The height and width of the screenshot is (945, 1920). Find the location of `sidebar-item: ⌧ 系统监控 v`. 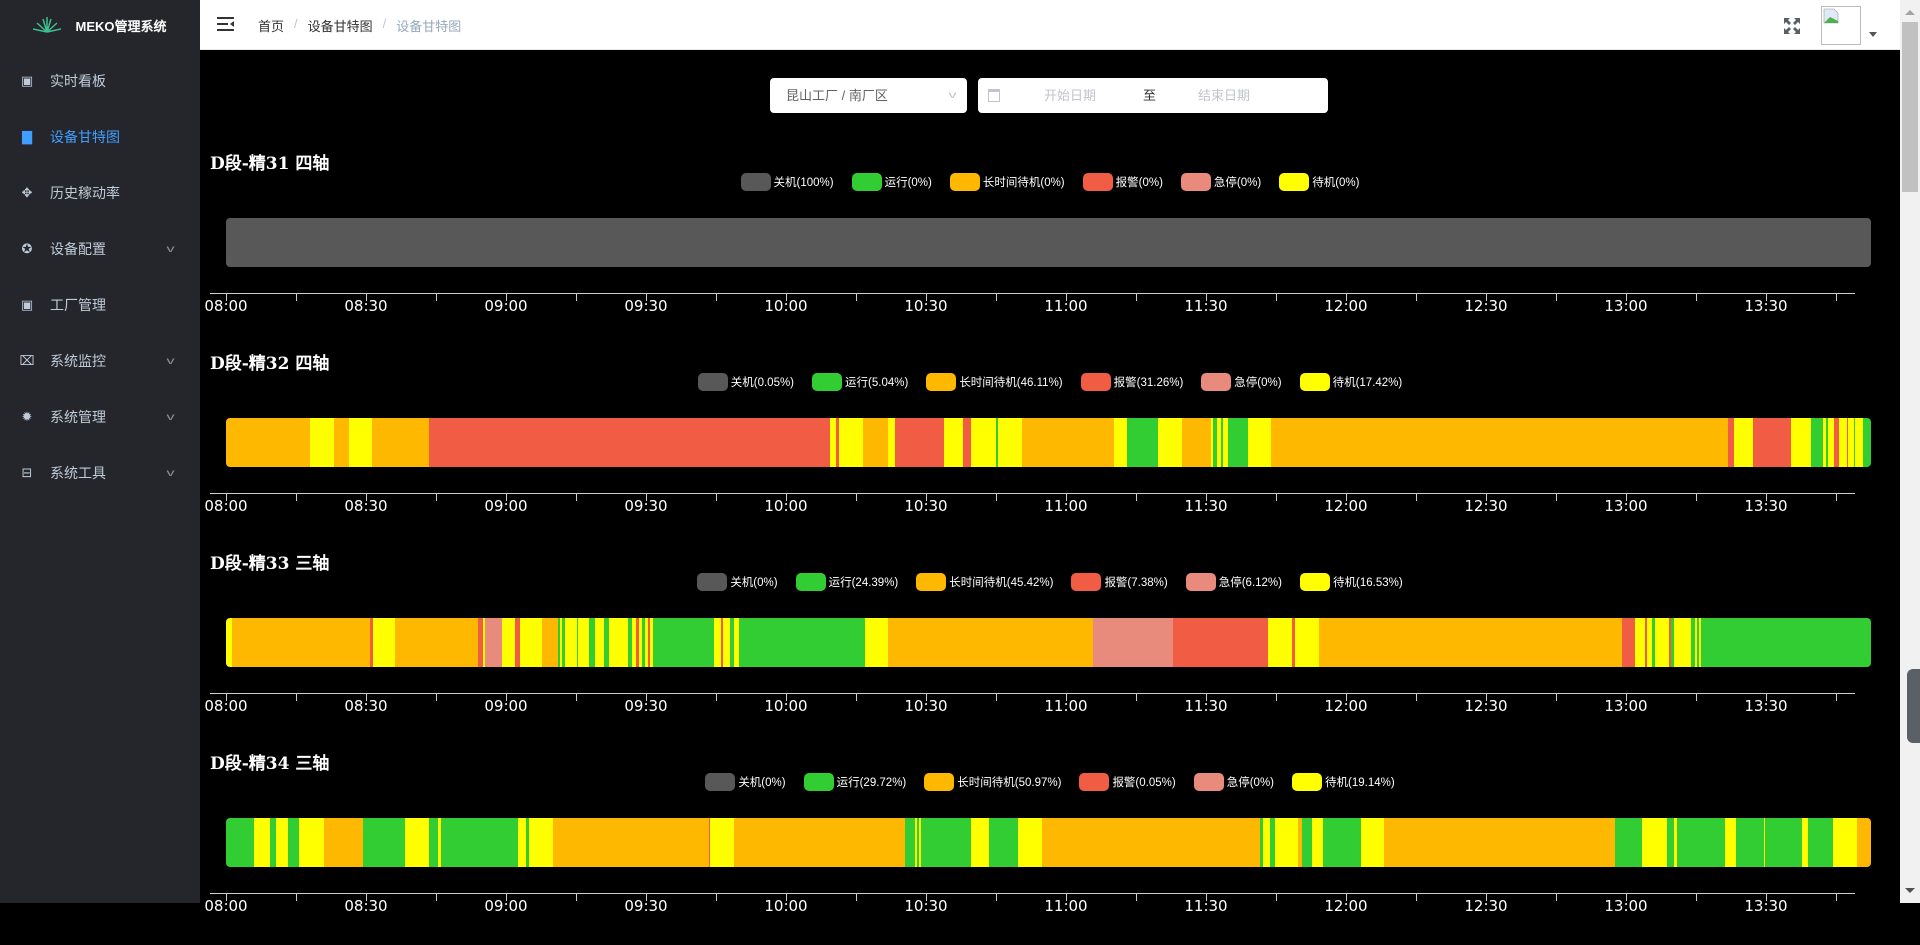

sidebar-item: ⌧ 系统监控 v is located at coordinates (100, 361).